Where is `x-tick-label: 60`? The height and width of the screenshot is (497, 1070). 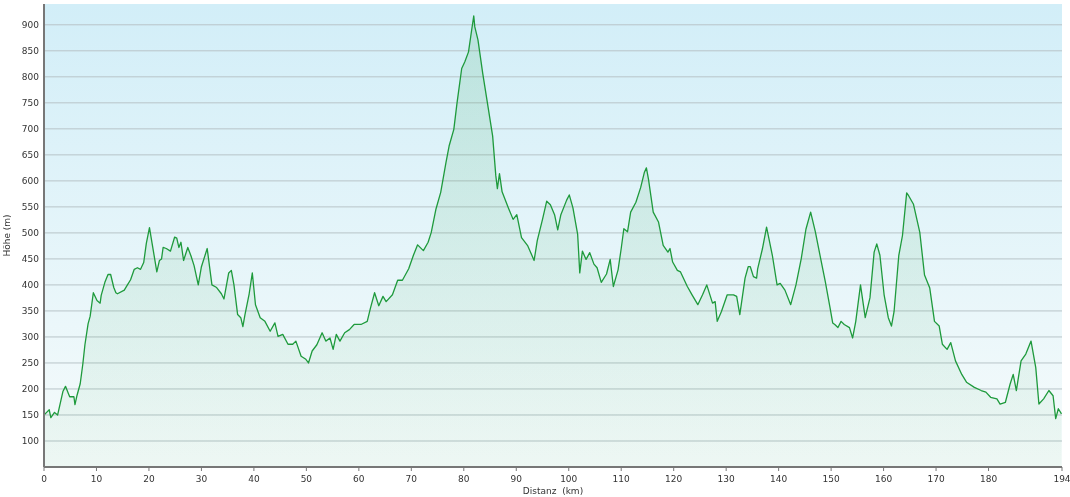 x-tick-label: 60 is located at coordinates (359, 479).